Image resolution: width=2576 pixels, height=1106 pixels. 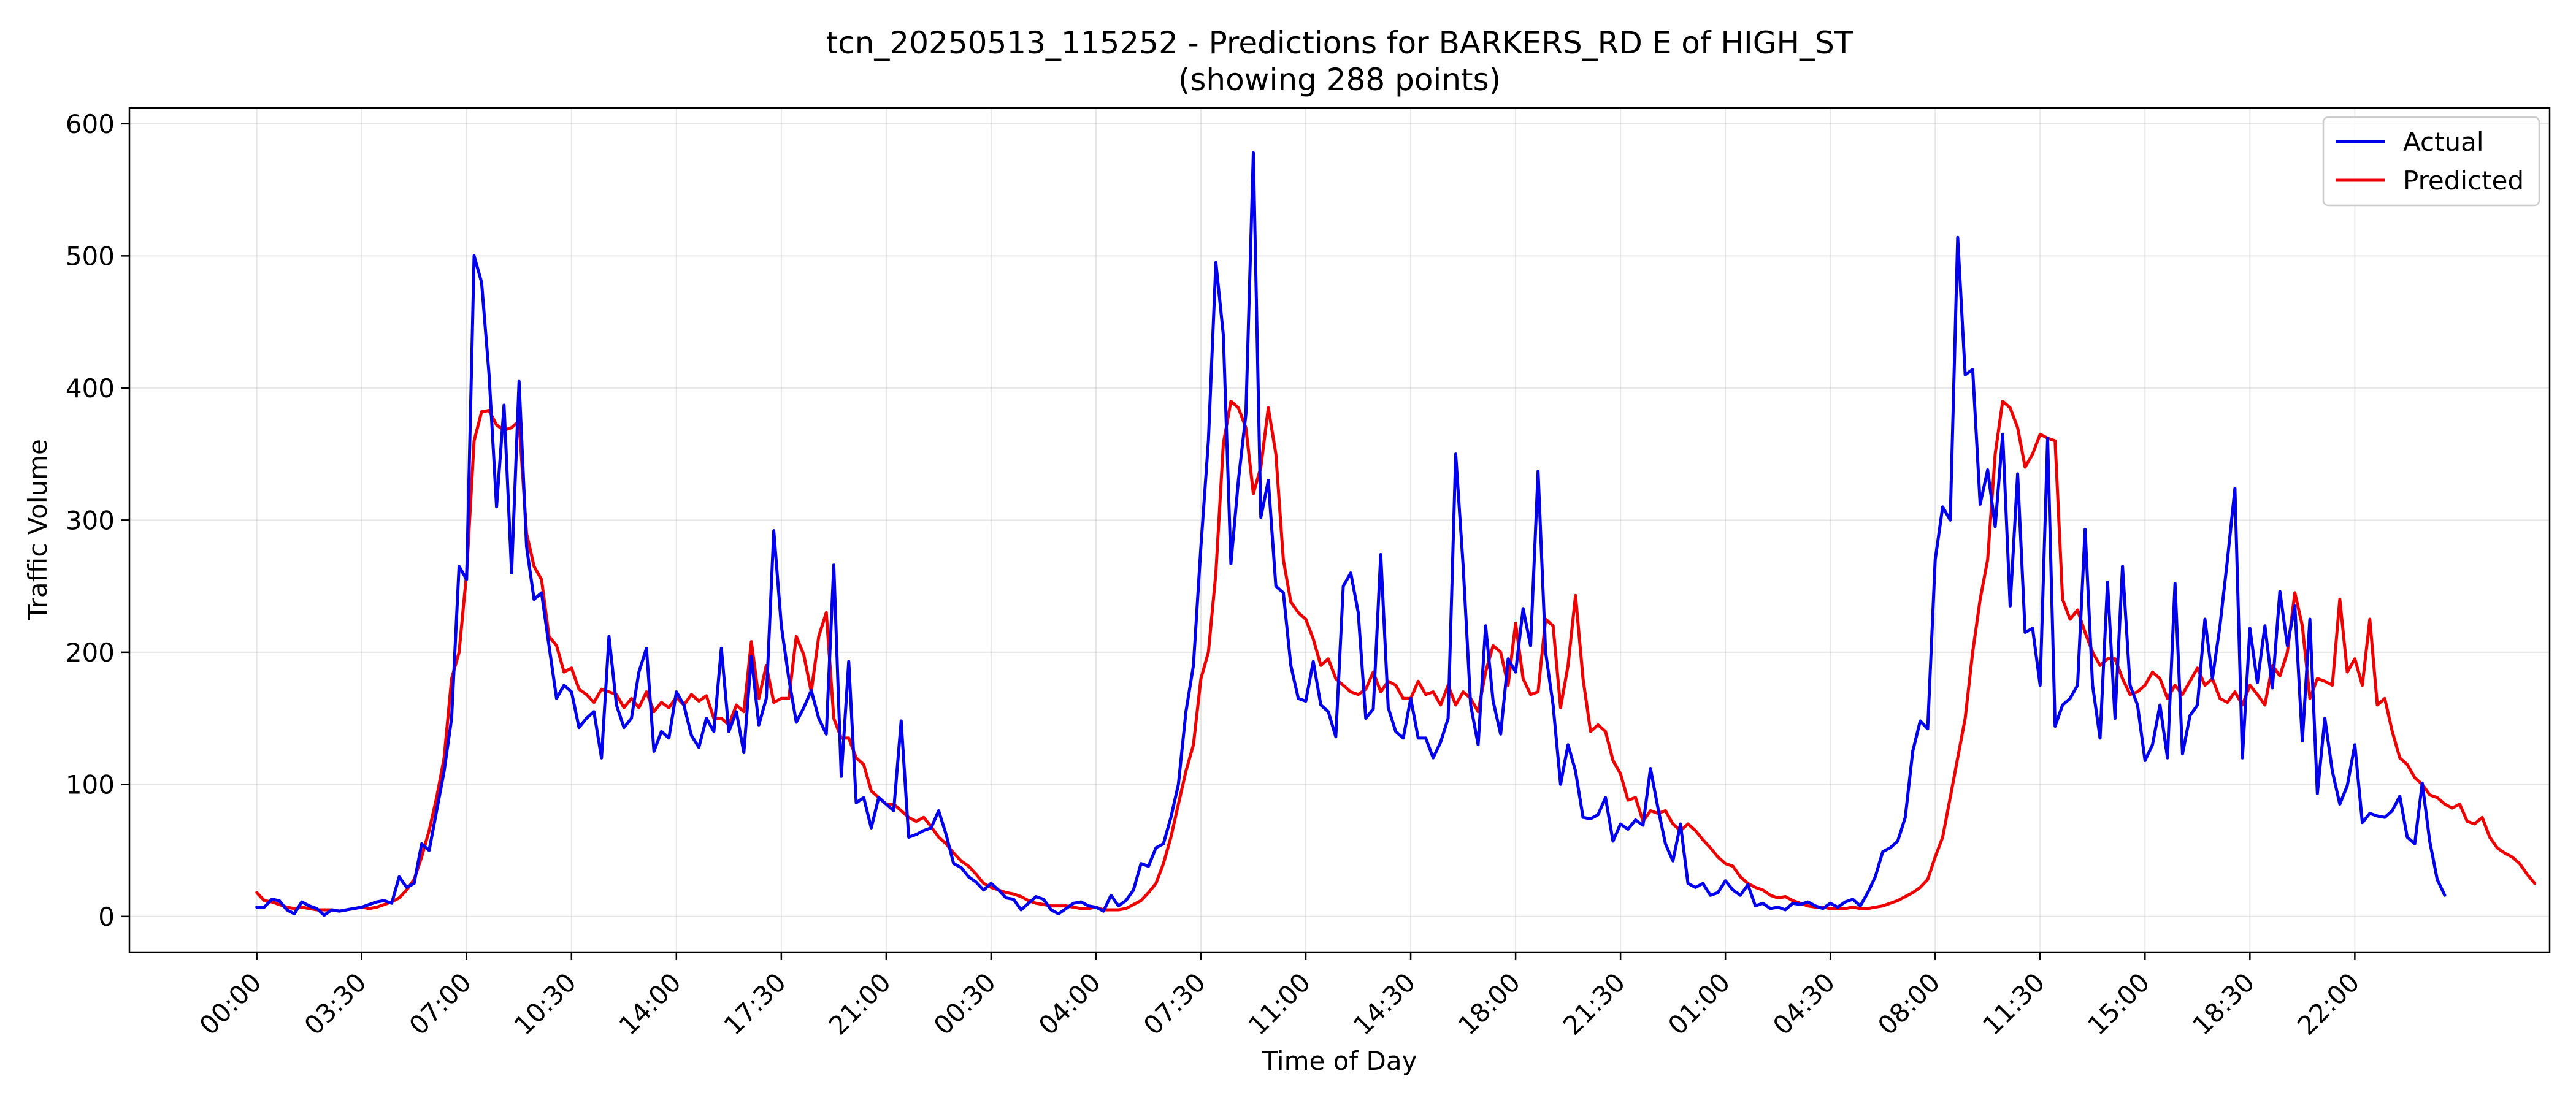 What do you see at coordinates (106, 917) in the screenshot?
I see `y-tick-label: 0` at bounding box center [106, 917].